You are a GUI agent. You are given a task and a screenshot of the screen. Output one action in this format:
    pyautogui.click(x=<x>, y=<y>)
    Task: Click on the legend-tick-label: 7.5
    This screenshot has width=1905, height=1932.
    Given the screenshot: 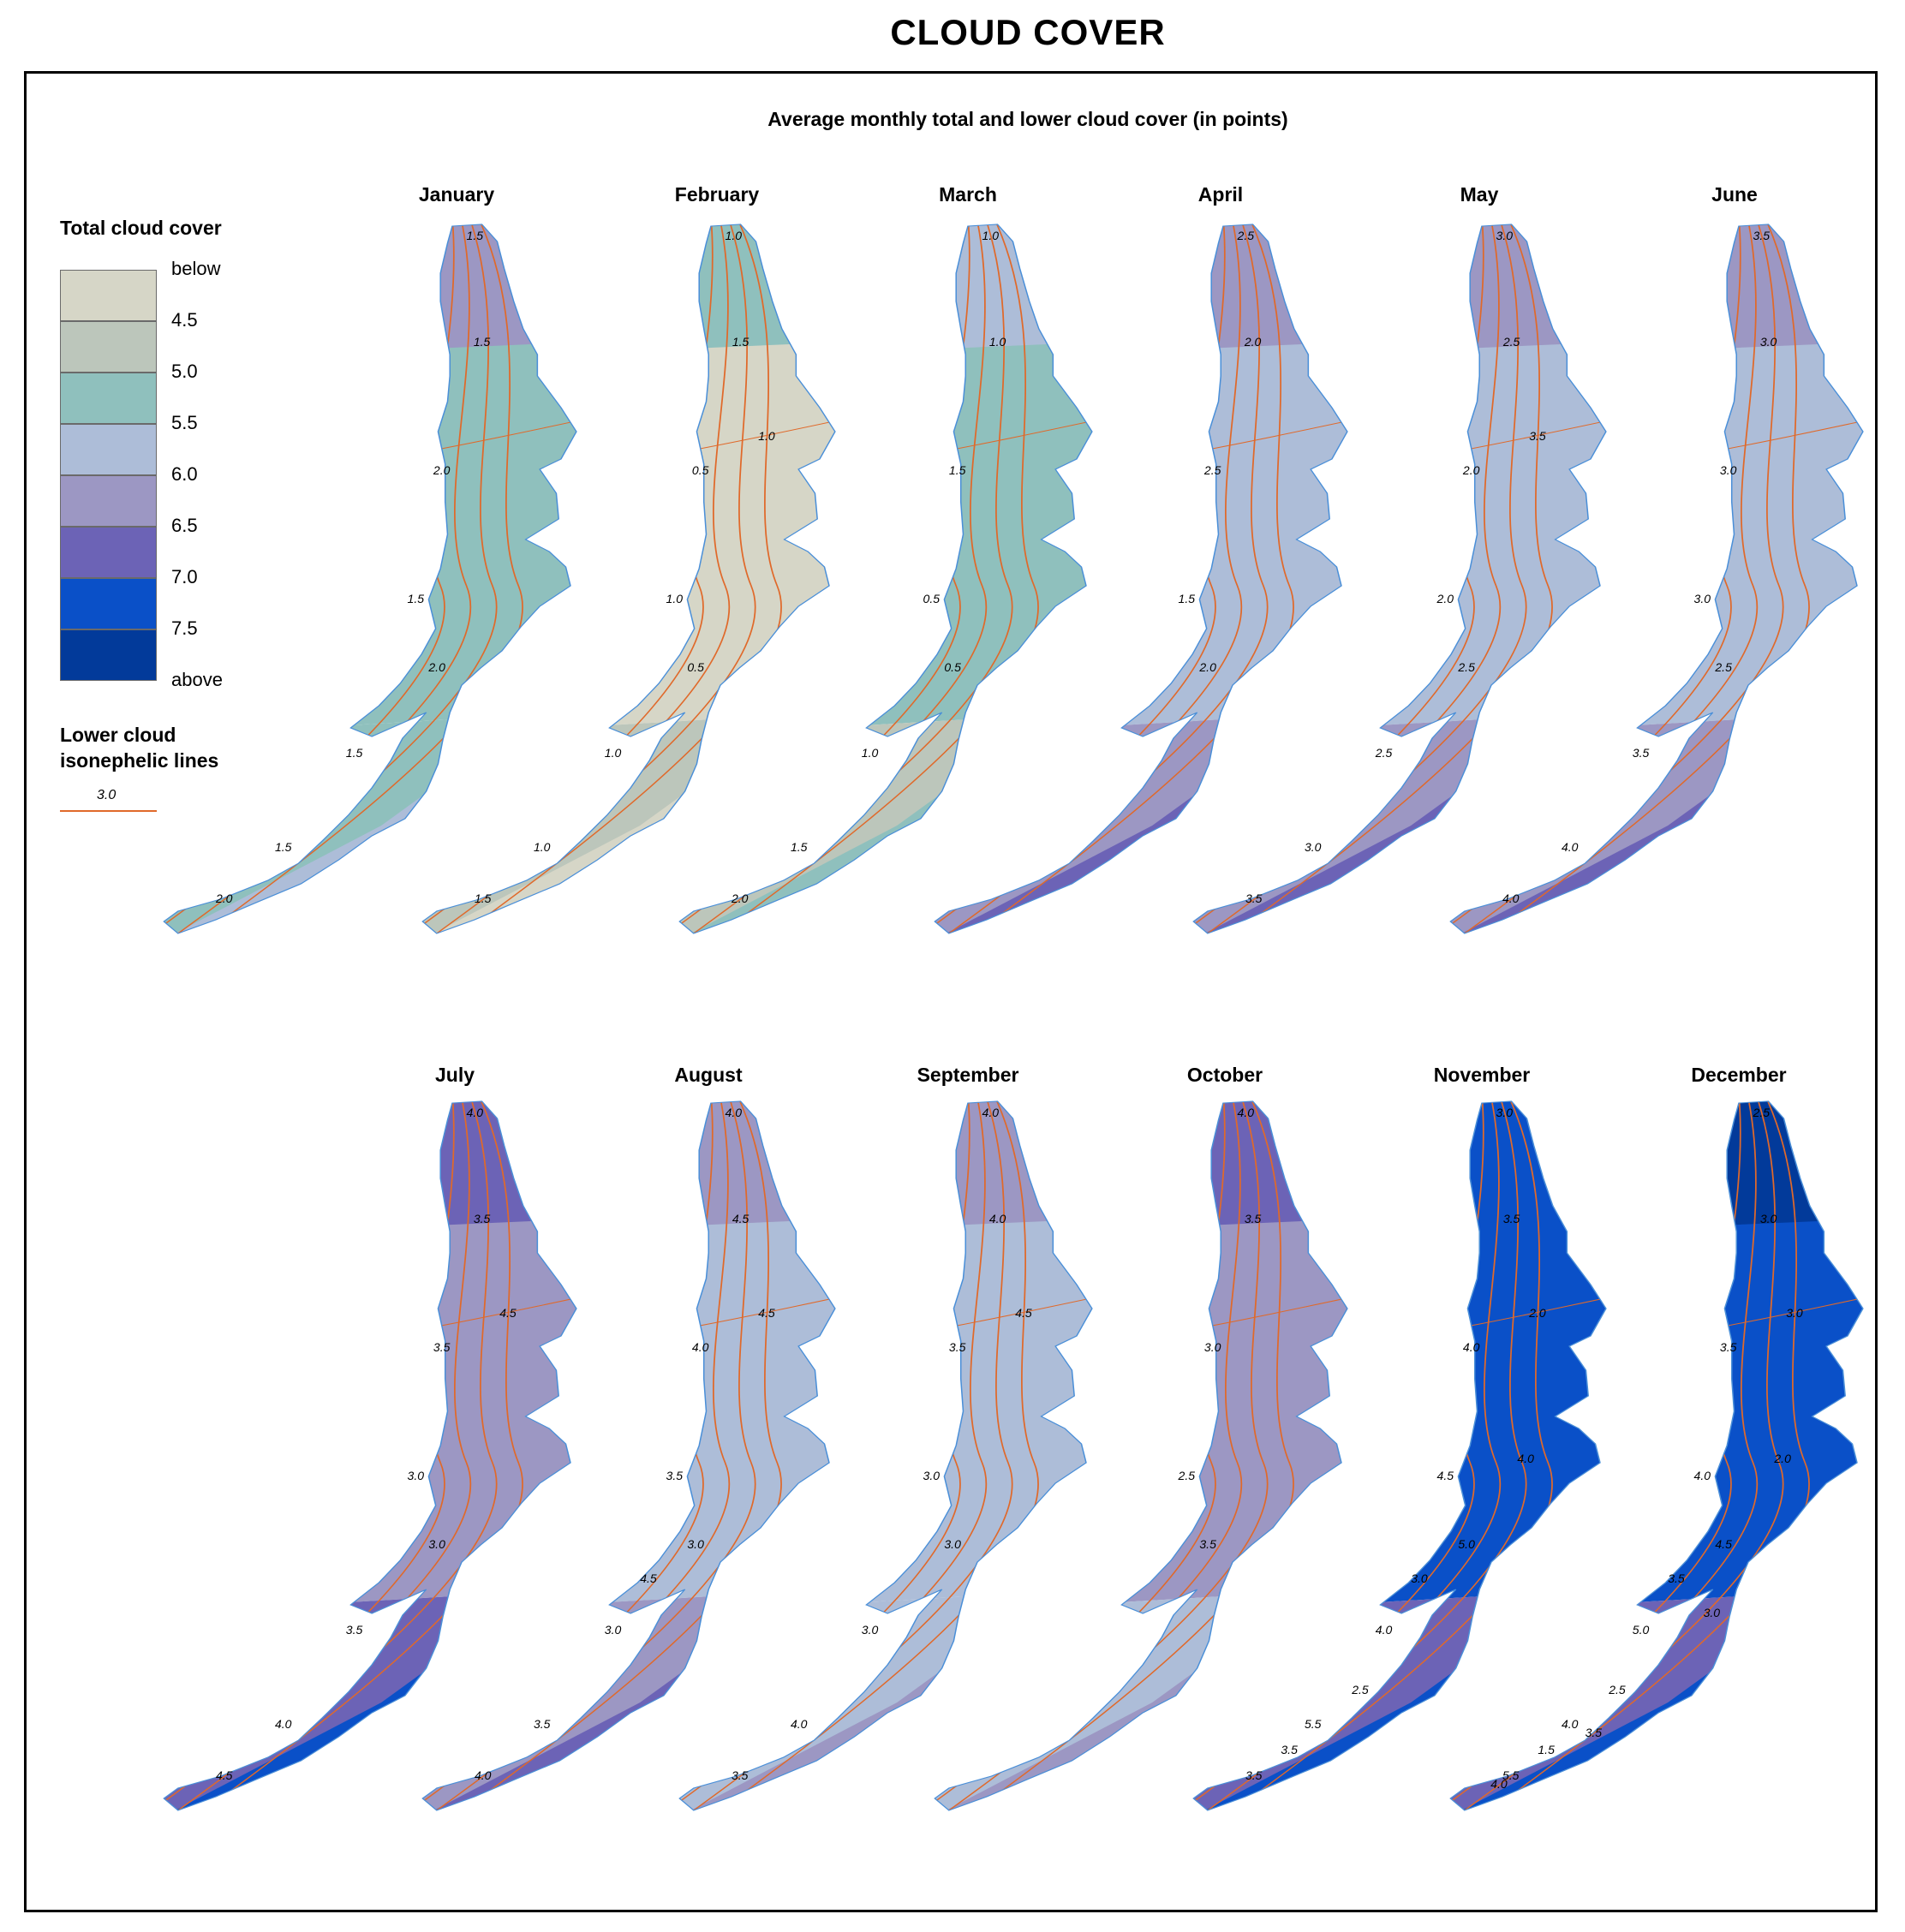 What is the action you would take?
    pyautogui.click(x=184, y=628)
    